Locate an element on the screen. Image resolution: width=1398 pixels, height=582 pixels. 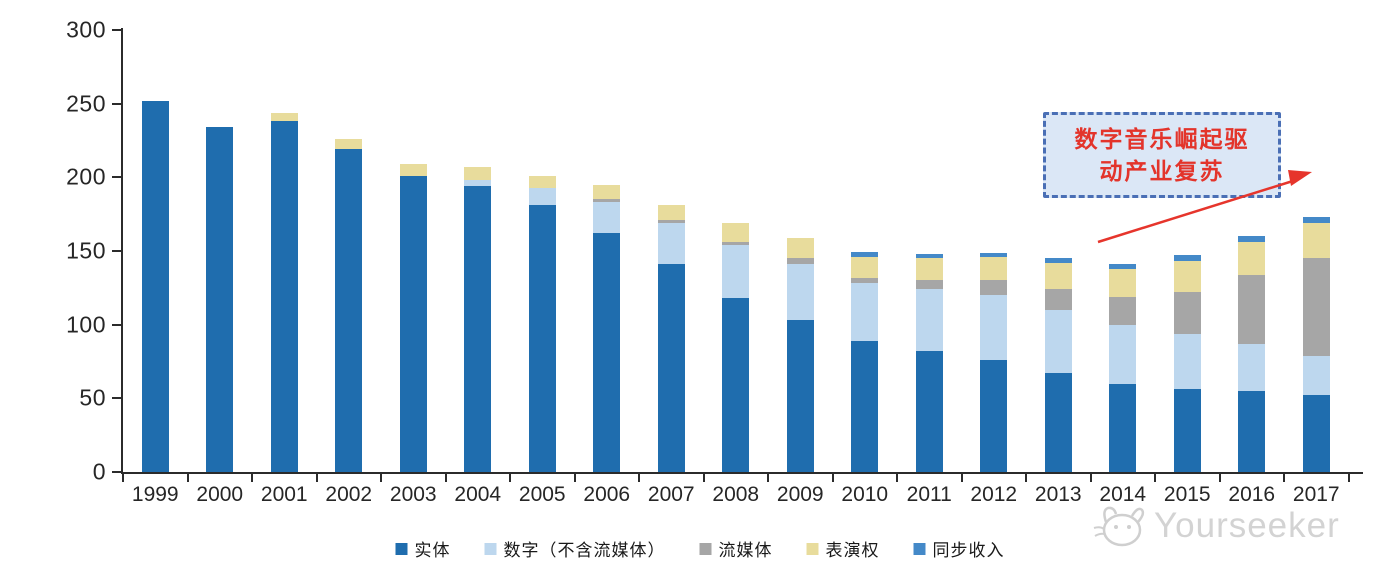
segment-digital-excl-streaming-2011 is located at coordinates (929, 320).